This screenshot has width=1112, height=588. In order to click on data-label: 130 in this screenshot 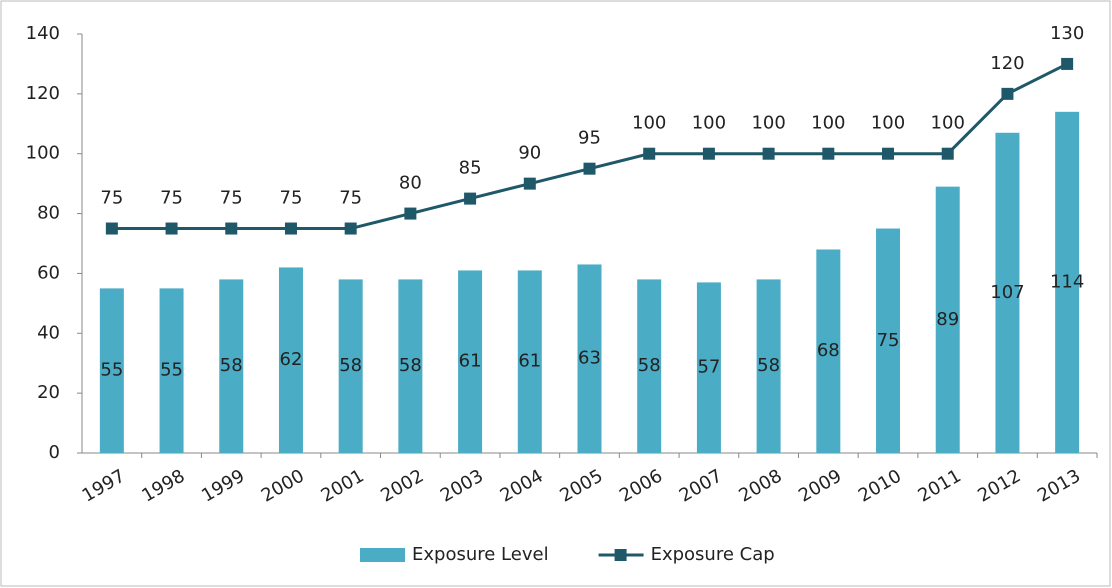, I will do `click(1067, 33)`.